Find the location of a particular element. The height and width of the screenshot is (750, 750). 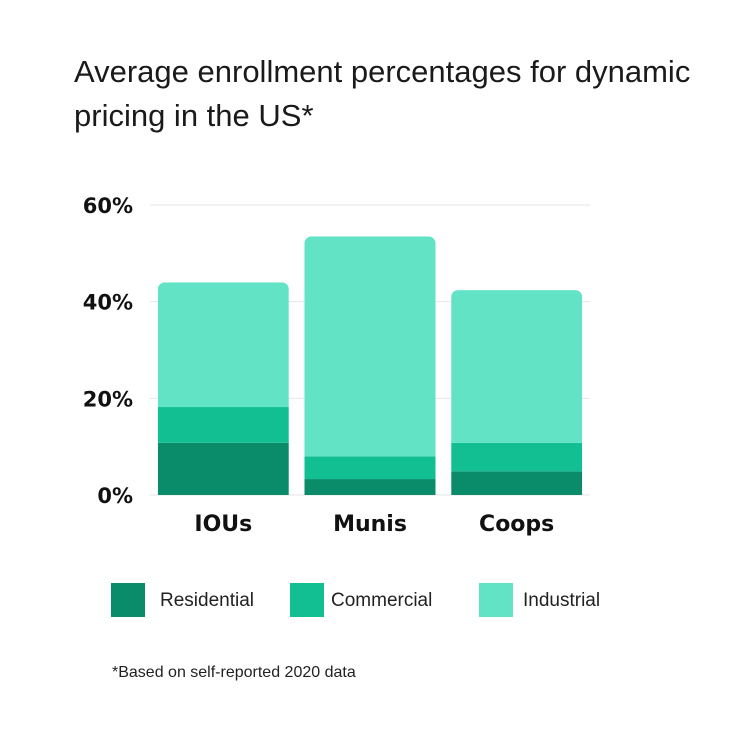

bar-stack-coops is located at coordinates (517, 392).